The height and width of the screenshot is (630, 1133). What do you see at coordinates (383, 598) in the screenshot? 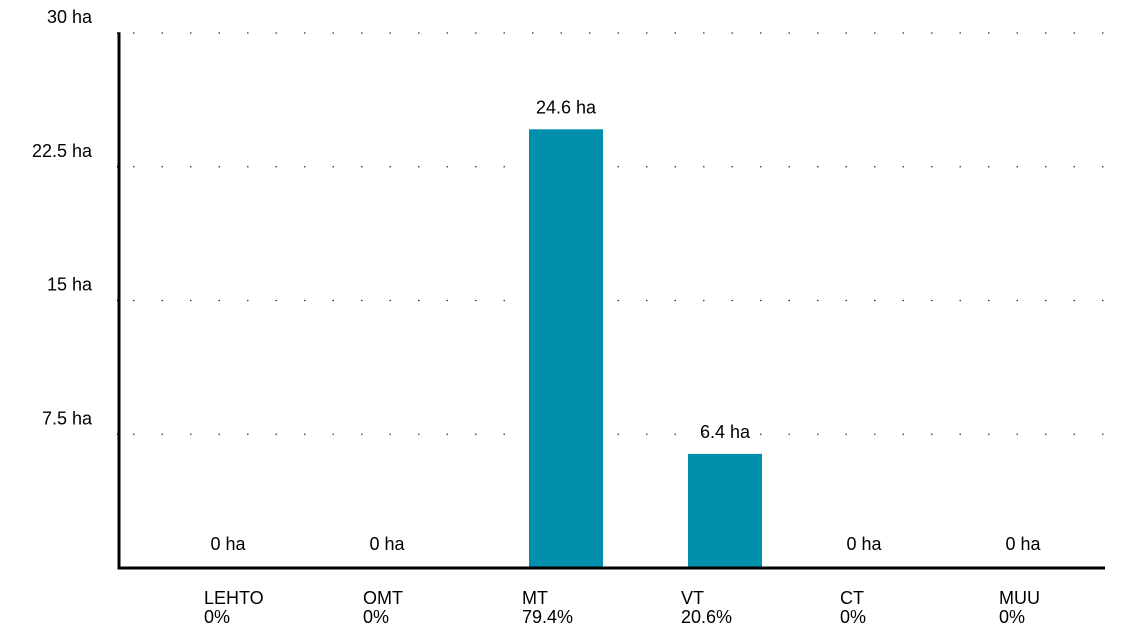
I see `category-label-omt: OMT` at bounding box center [383, 598].